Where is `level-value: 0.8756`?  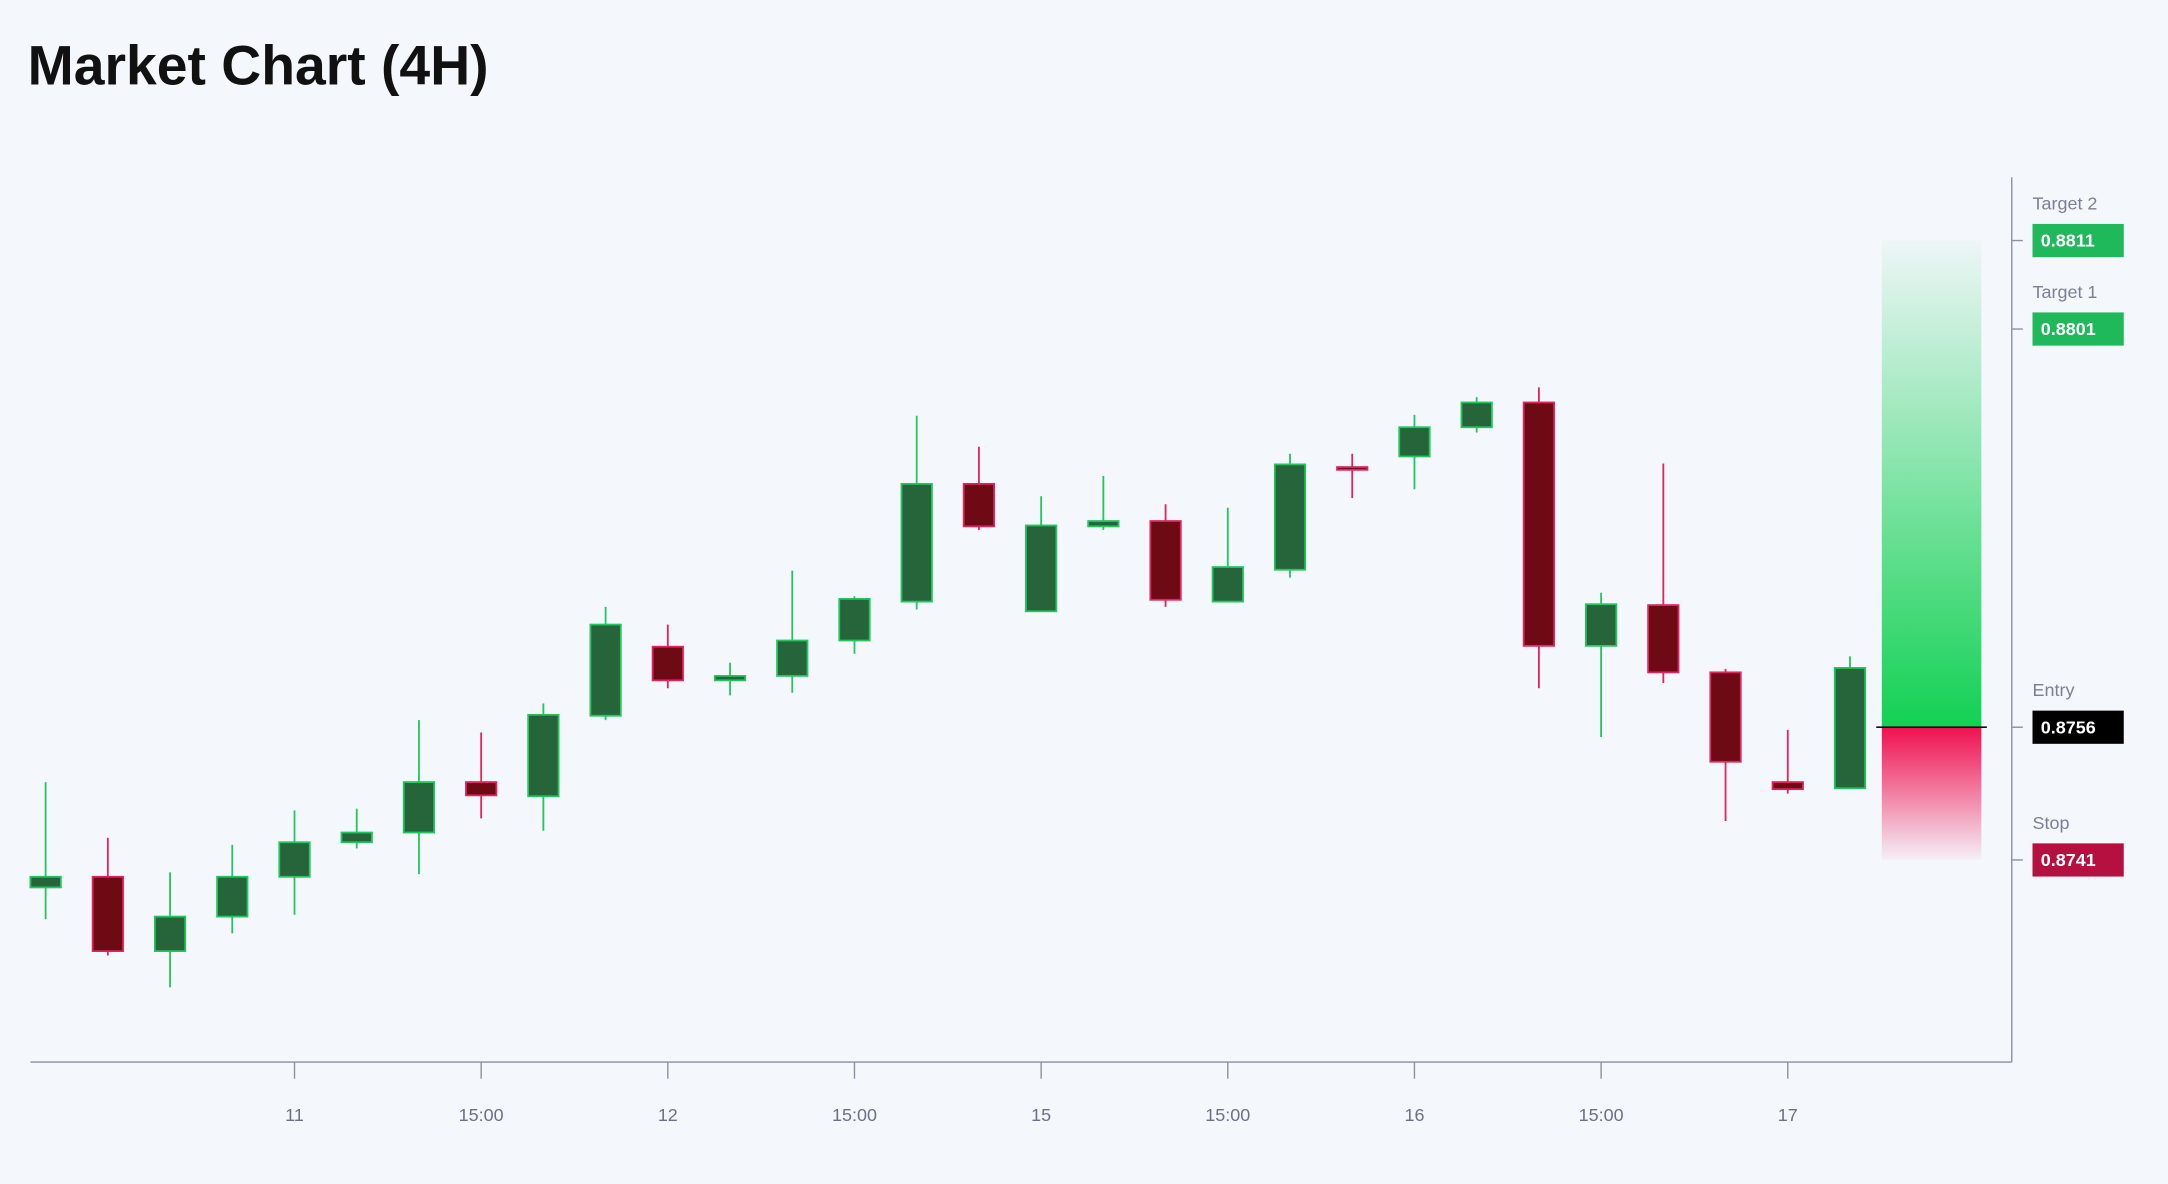
level-value: 0.8756 is located at coordinates (2068, 727).